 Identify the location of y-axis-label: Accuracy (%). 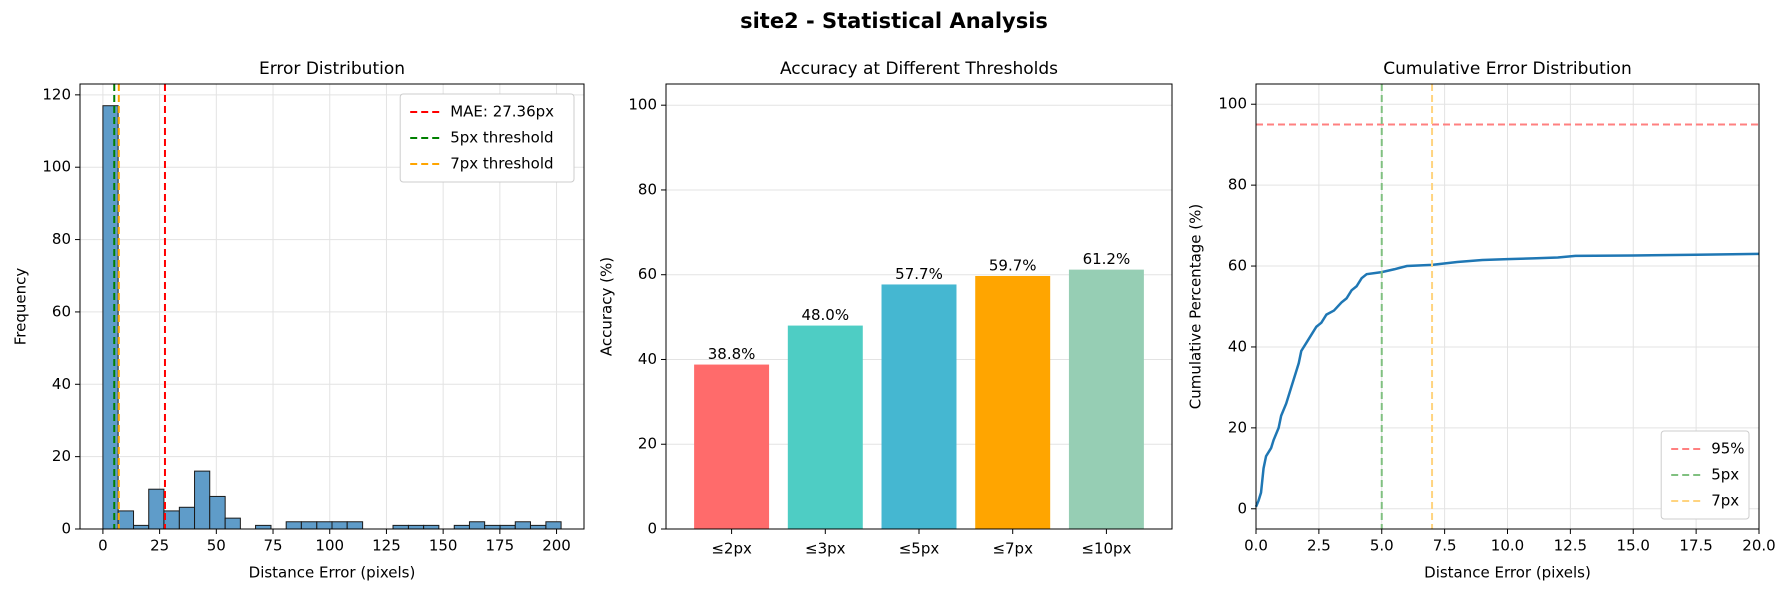
(607, 306).